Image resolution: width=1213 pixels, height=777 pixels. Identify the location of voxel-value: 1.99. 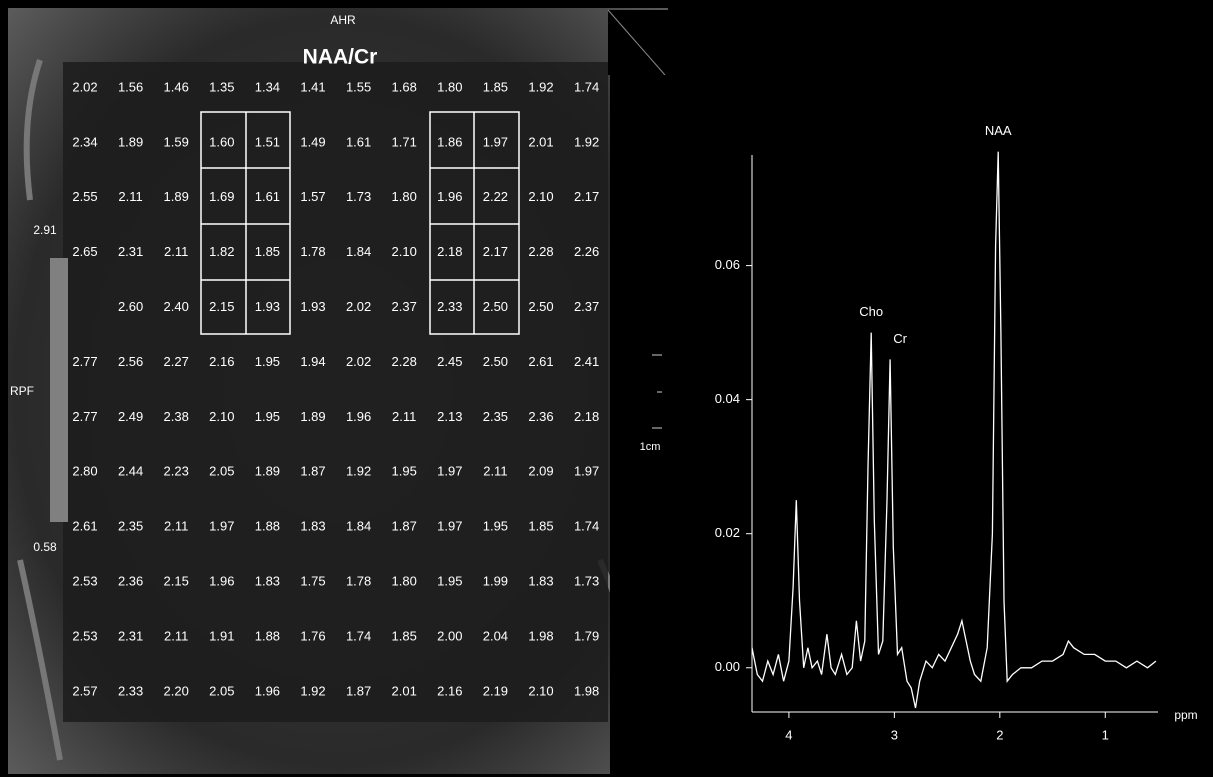
(495, 581).